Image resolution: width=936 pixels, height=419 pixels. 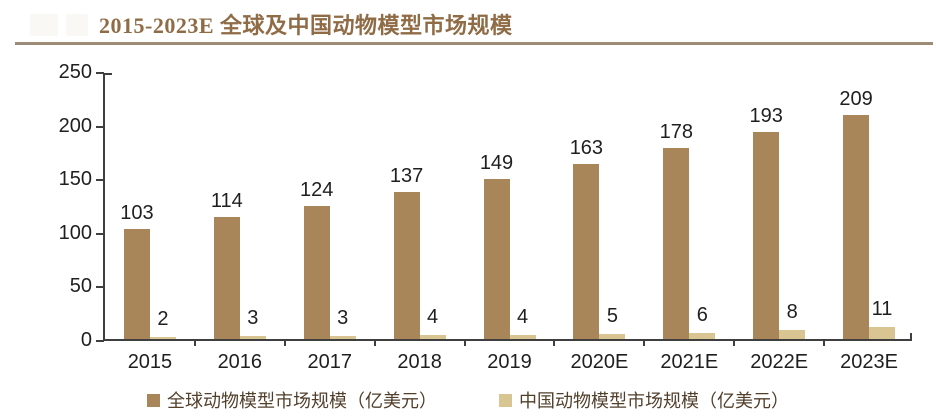 I want to click on global-bar-value: 163, so click(x=586, y=148).